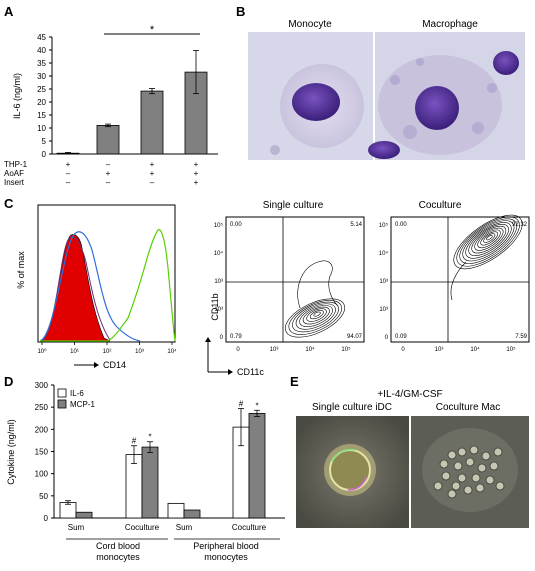 The height and width of the screenshot is (571, 535). Describe the element at coordinates (240, 11) in the screenshot. I see `panel-letter-b: B` at that location.